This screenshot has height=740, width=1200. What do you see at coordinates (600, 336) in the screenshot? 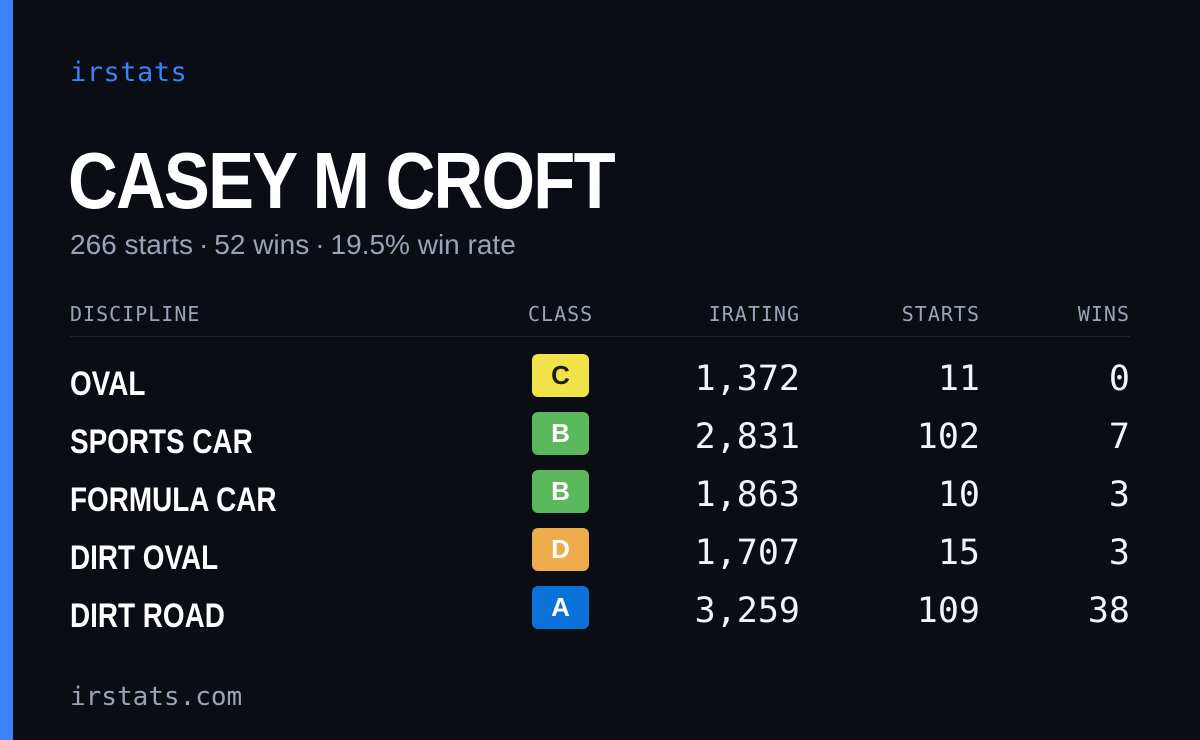
I see `header-divider` at bounding box center [600, 336].